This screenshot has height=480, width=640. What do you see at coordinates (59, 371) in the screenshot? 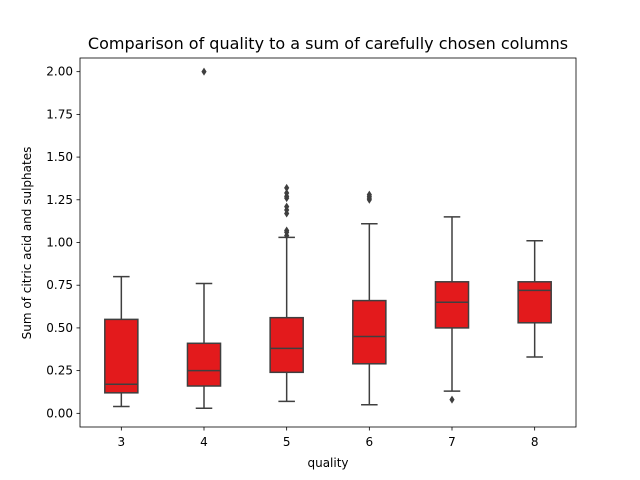
I see `y-tick-label: 0.25` at bounding box center [59, 371].